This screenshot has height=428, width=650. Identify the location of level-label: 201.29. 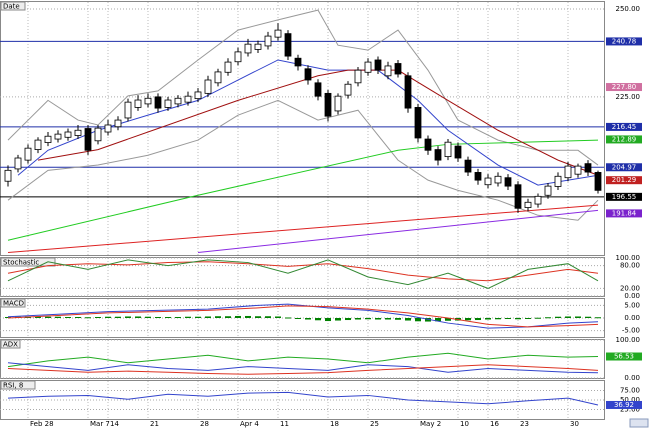
(624, 180).